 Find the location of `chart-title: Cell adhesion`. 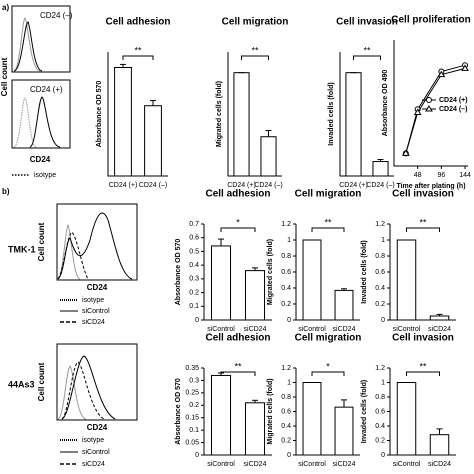

chart-title: Cell adhesion is located at coordinates (237, 338).